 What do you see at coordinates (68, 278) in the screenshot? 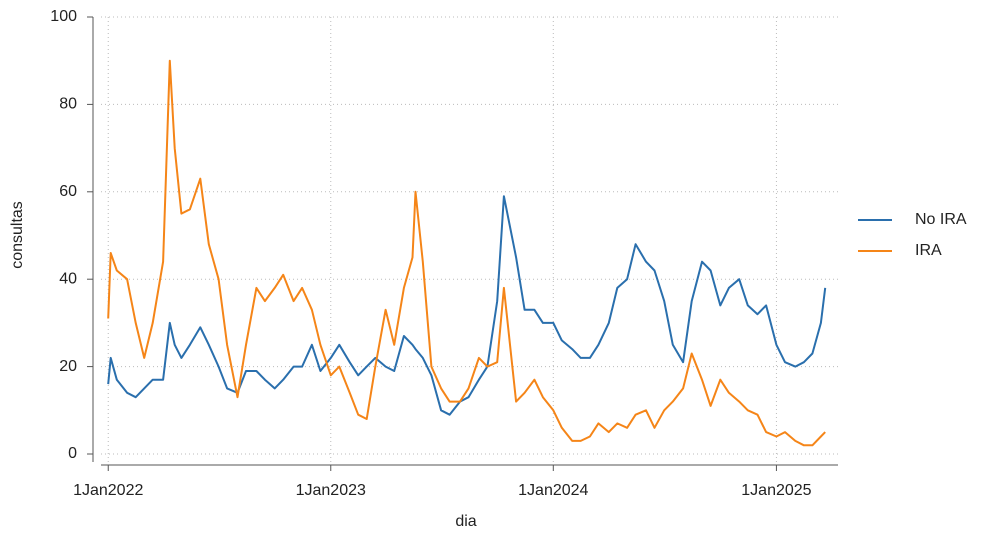
I see `y-tick-label: 40` at bounding box center [68, 278].